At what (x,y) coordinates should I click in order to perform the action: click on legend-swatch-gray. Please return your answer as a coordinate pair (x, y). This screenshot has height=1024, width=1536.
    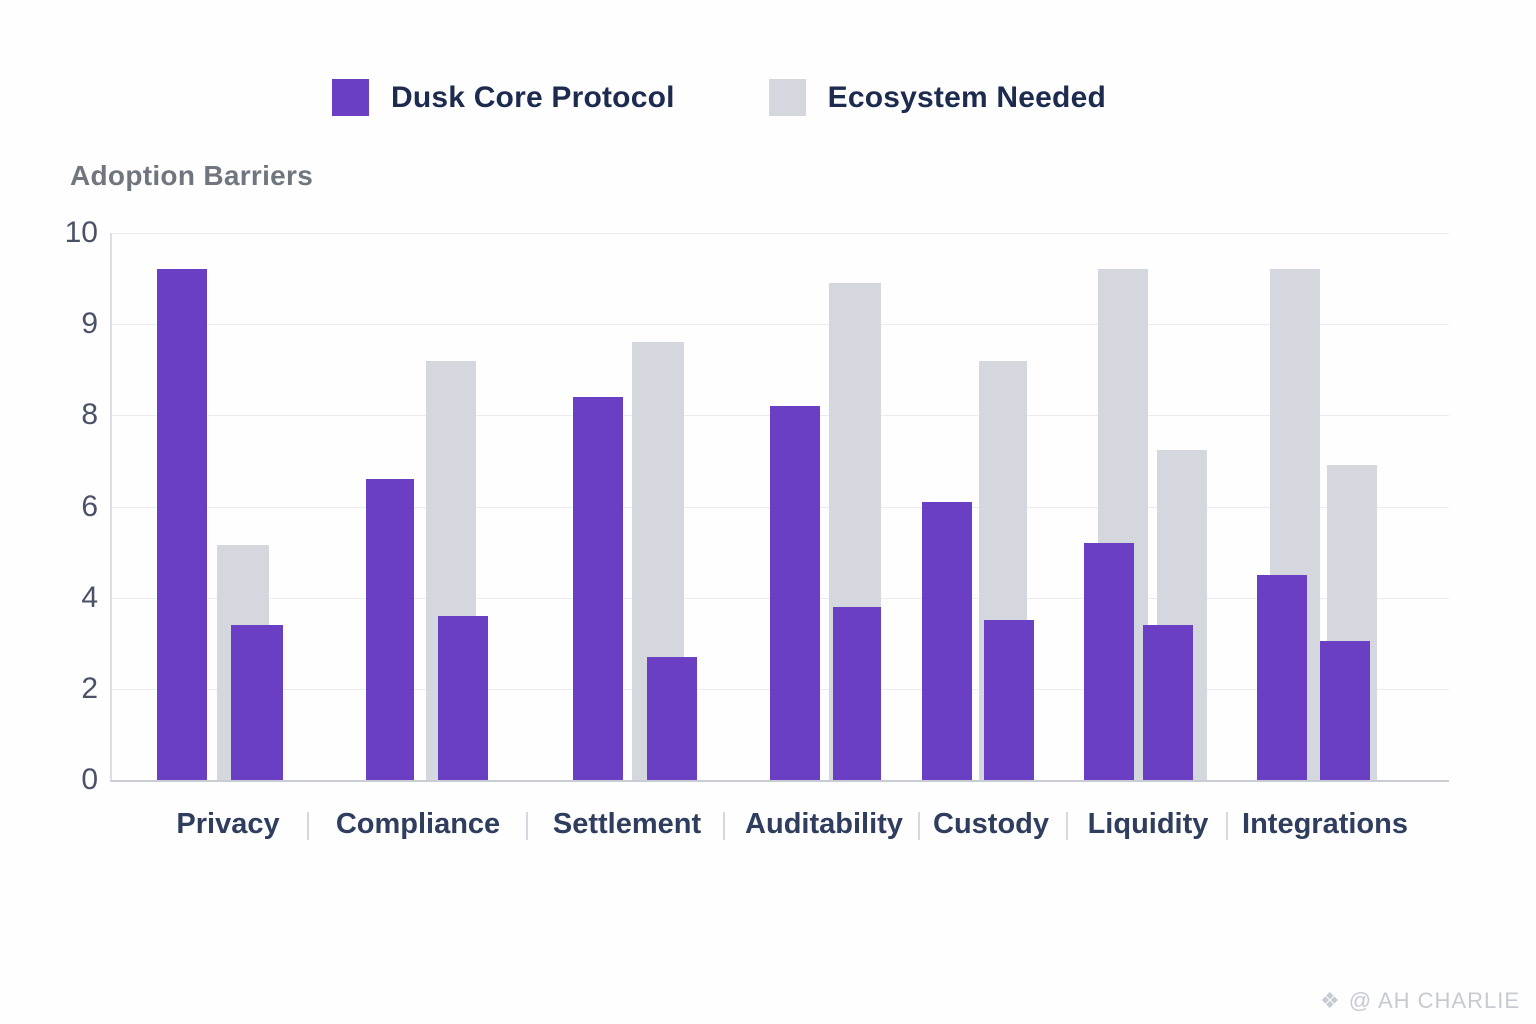
    Looking at the image, I should click on (787, 97).